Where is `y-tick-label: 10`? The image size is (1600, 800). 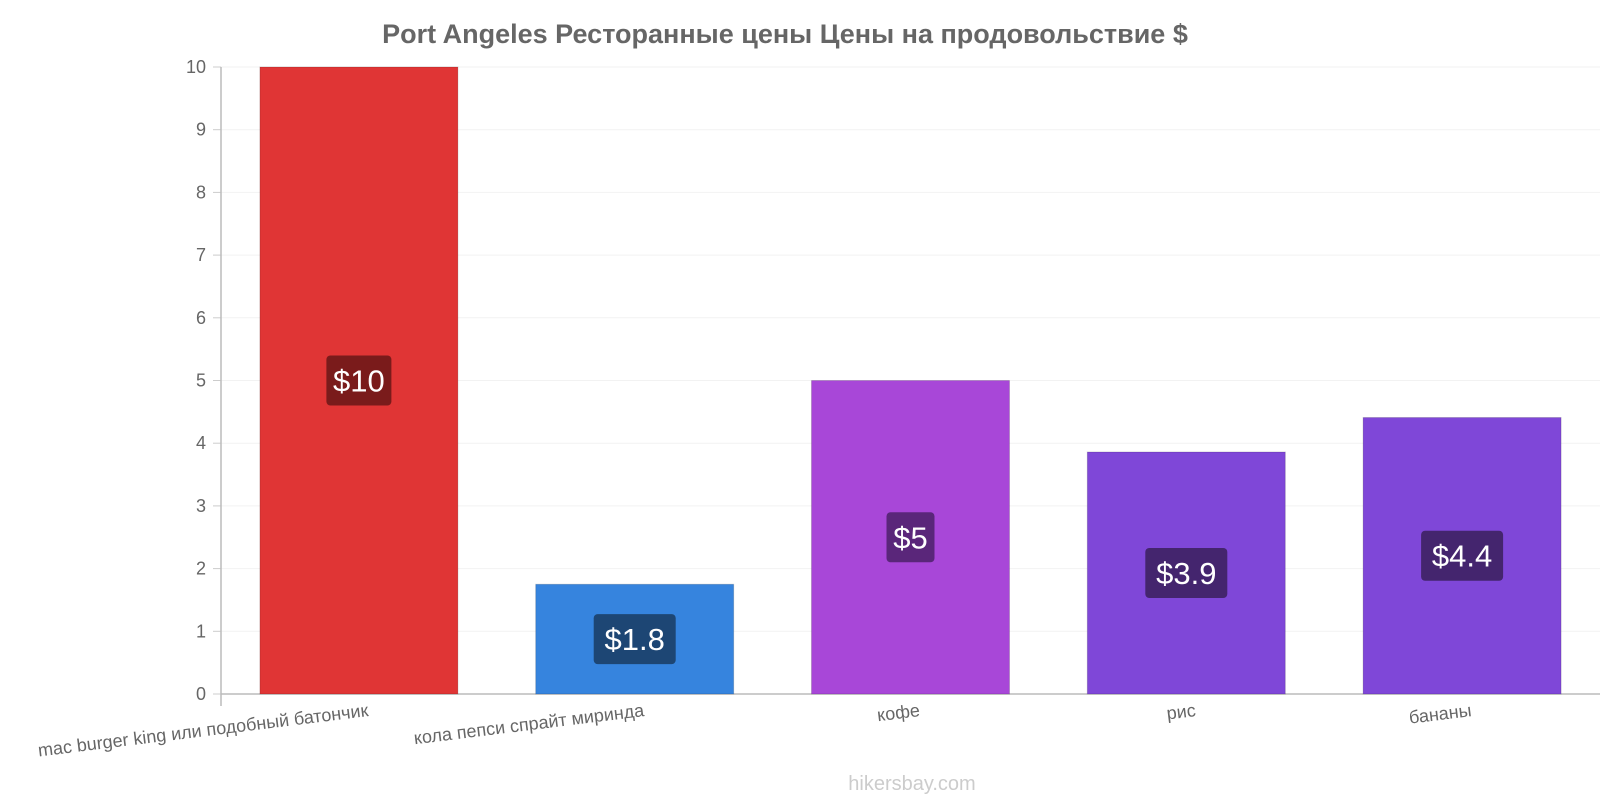
y-tick-label: 10 is located at coordinates (196, 67).